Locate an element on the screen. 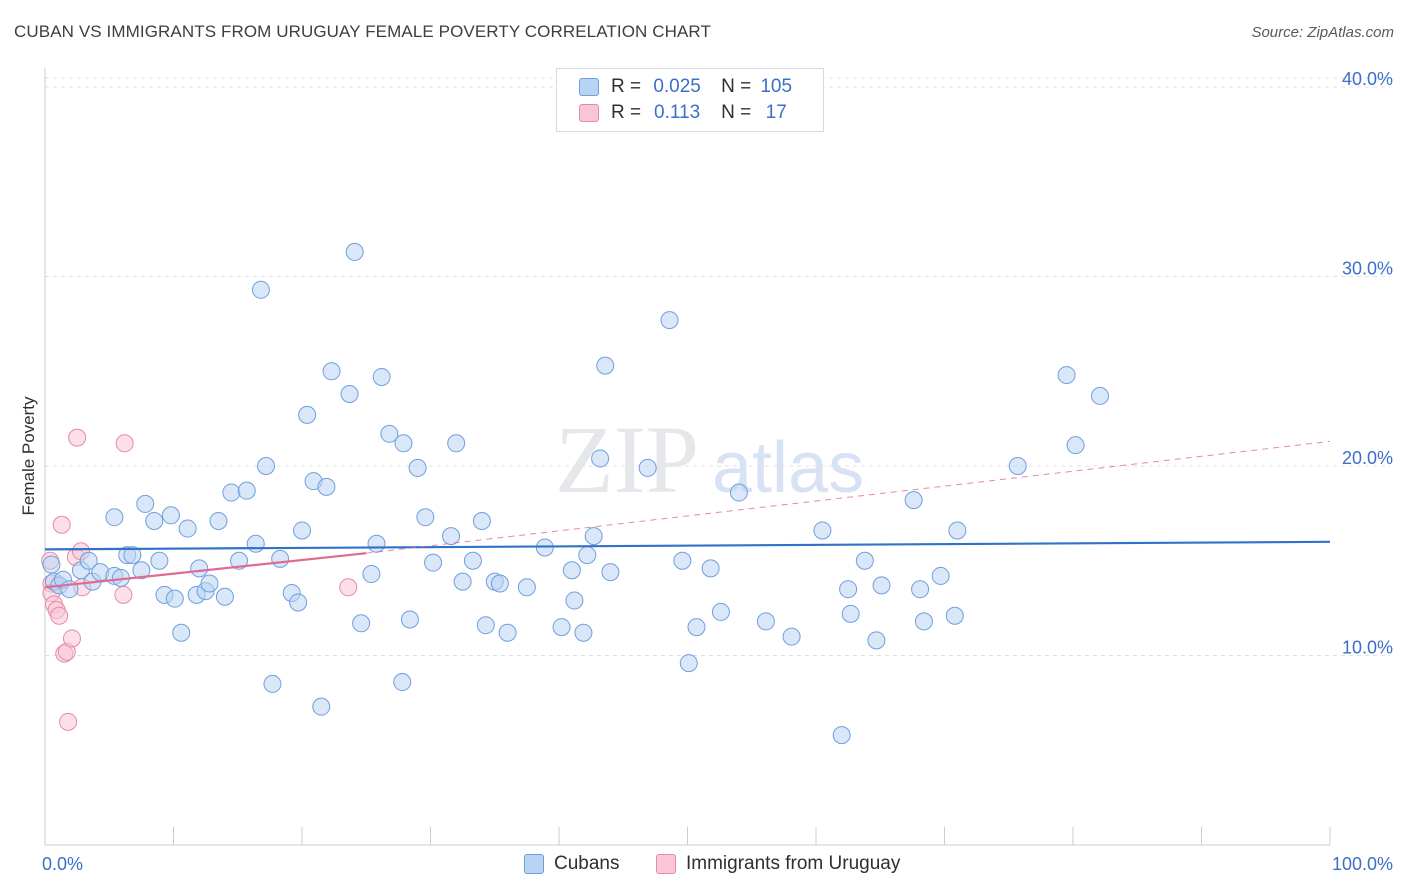 The image size is (1406, 892). y-axis-label: Female Poverty is located at coordinates (28, 456).